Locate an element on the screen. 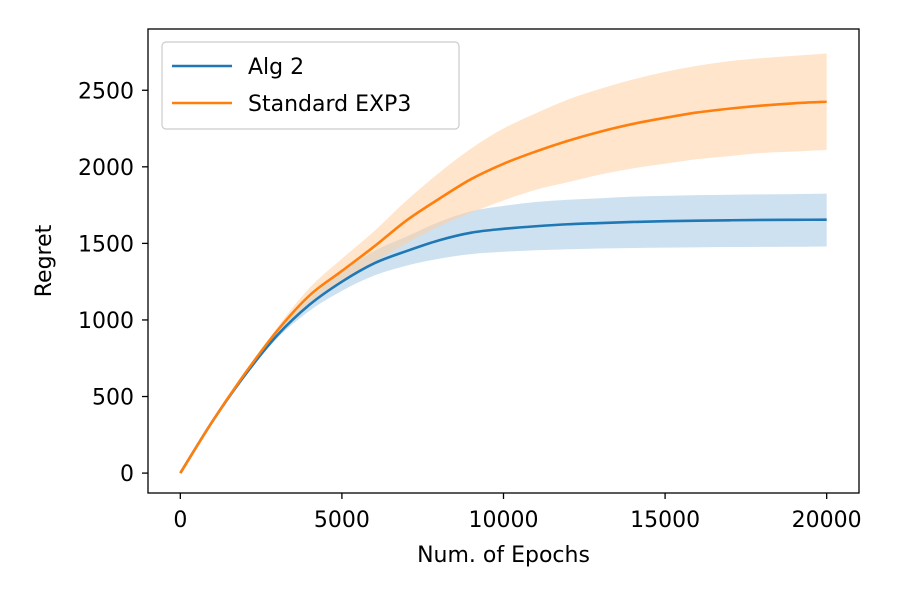 Image resolution: width=900 pixels, height=600 pixels. y-tick-label: 2500 is located at coordinates (106, 91).